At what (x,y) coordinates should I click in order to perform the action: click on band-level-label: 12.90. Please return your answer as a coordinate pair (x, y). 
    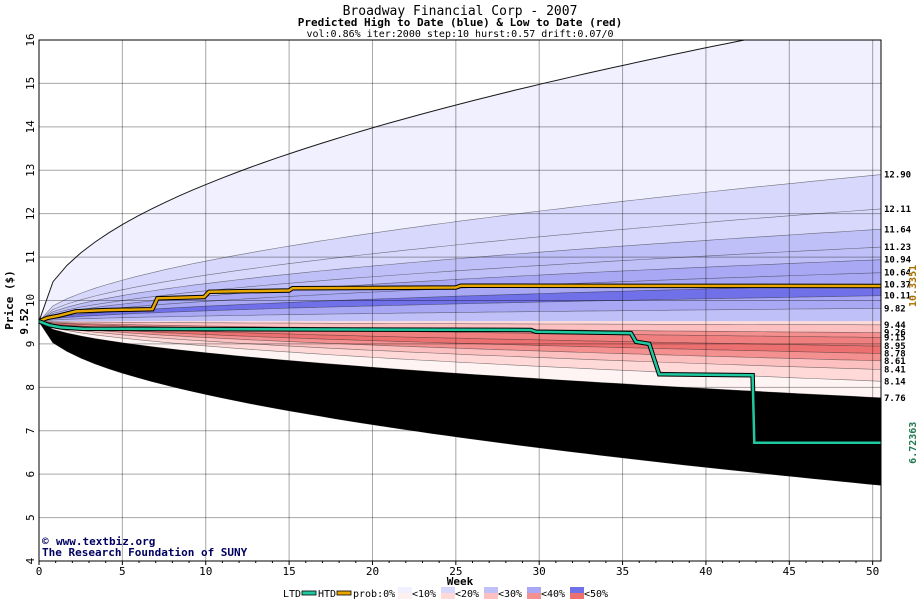
    Looking at the image, I should click on (897, 176).